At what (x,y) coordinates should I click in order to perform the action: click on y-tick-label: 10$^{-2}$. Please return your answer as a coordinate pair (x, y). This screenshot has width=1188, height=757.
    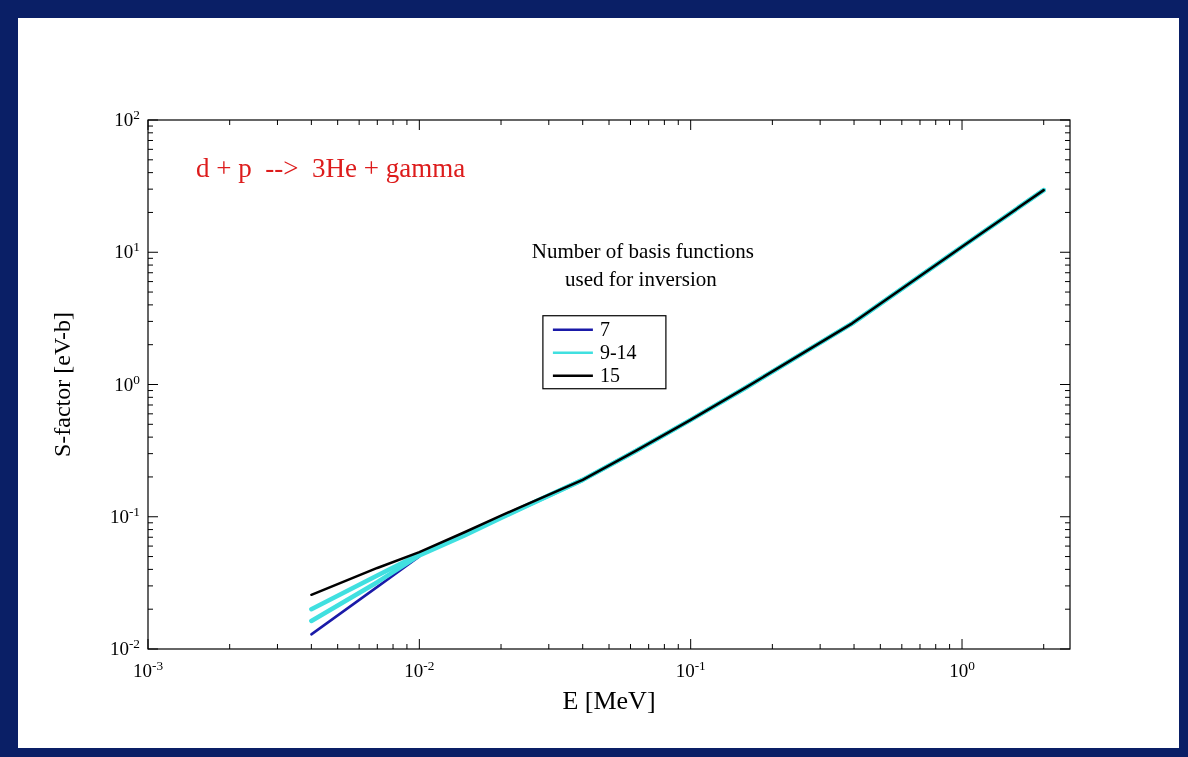
    Looking at the image, I should click on (124, 647).